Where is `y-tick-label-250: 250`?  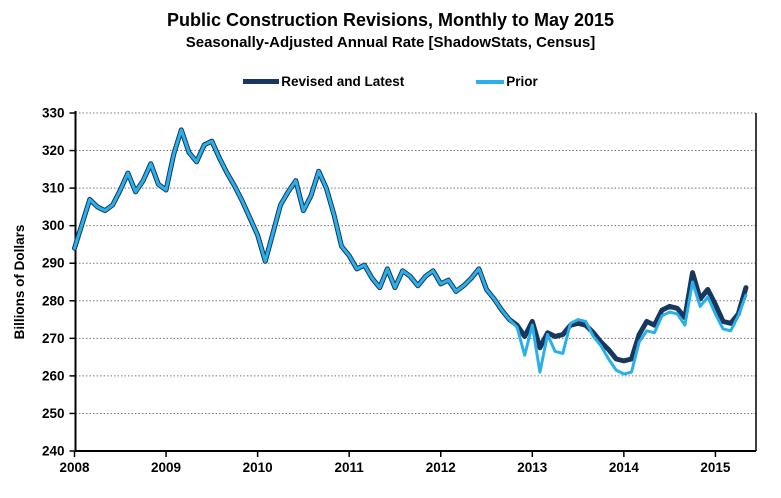 y-tick-label-250: 250 is located at coordinates (53, 413).